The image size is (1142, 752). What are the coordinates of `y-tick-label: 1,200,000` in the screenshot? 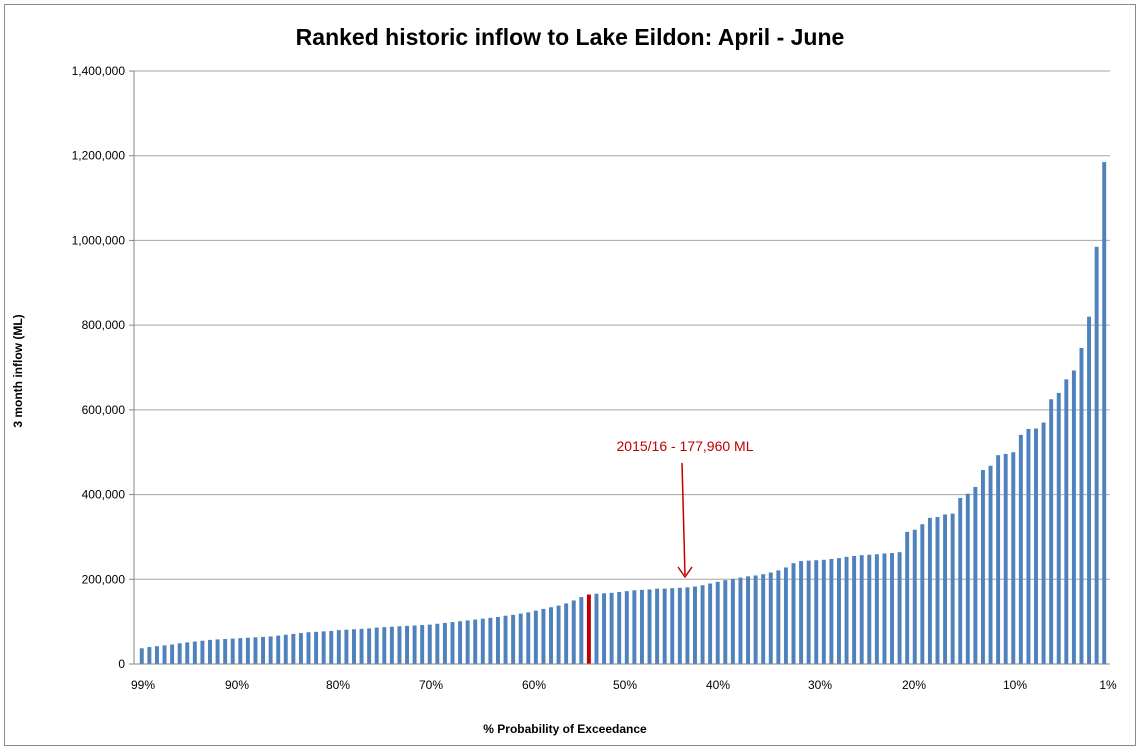 It's located at (99, 156).